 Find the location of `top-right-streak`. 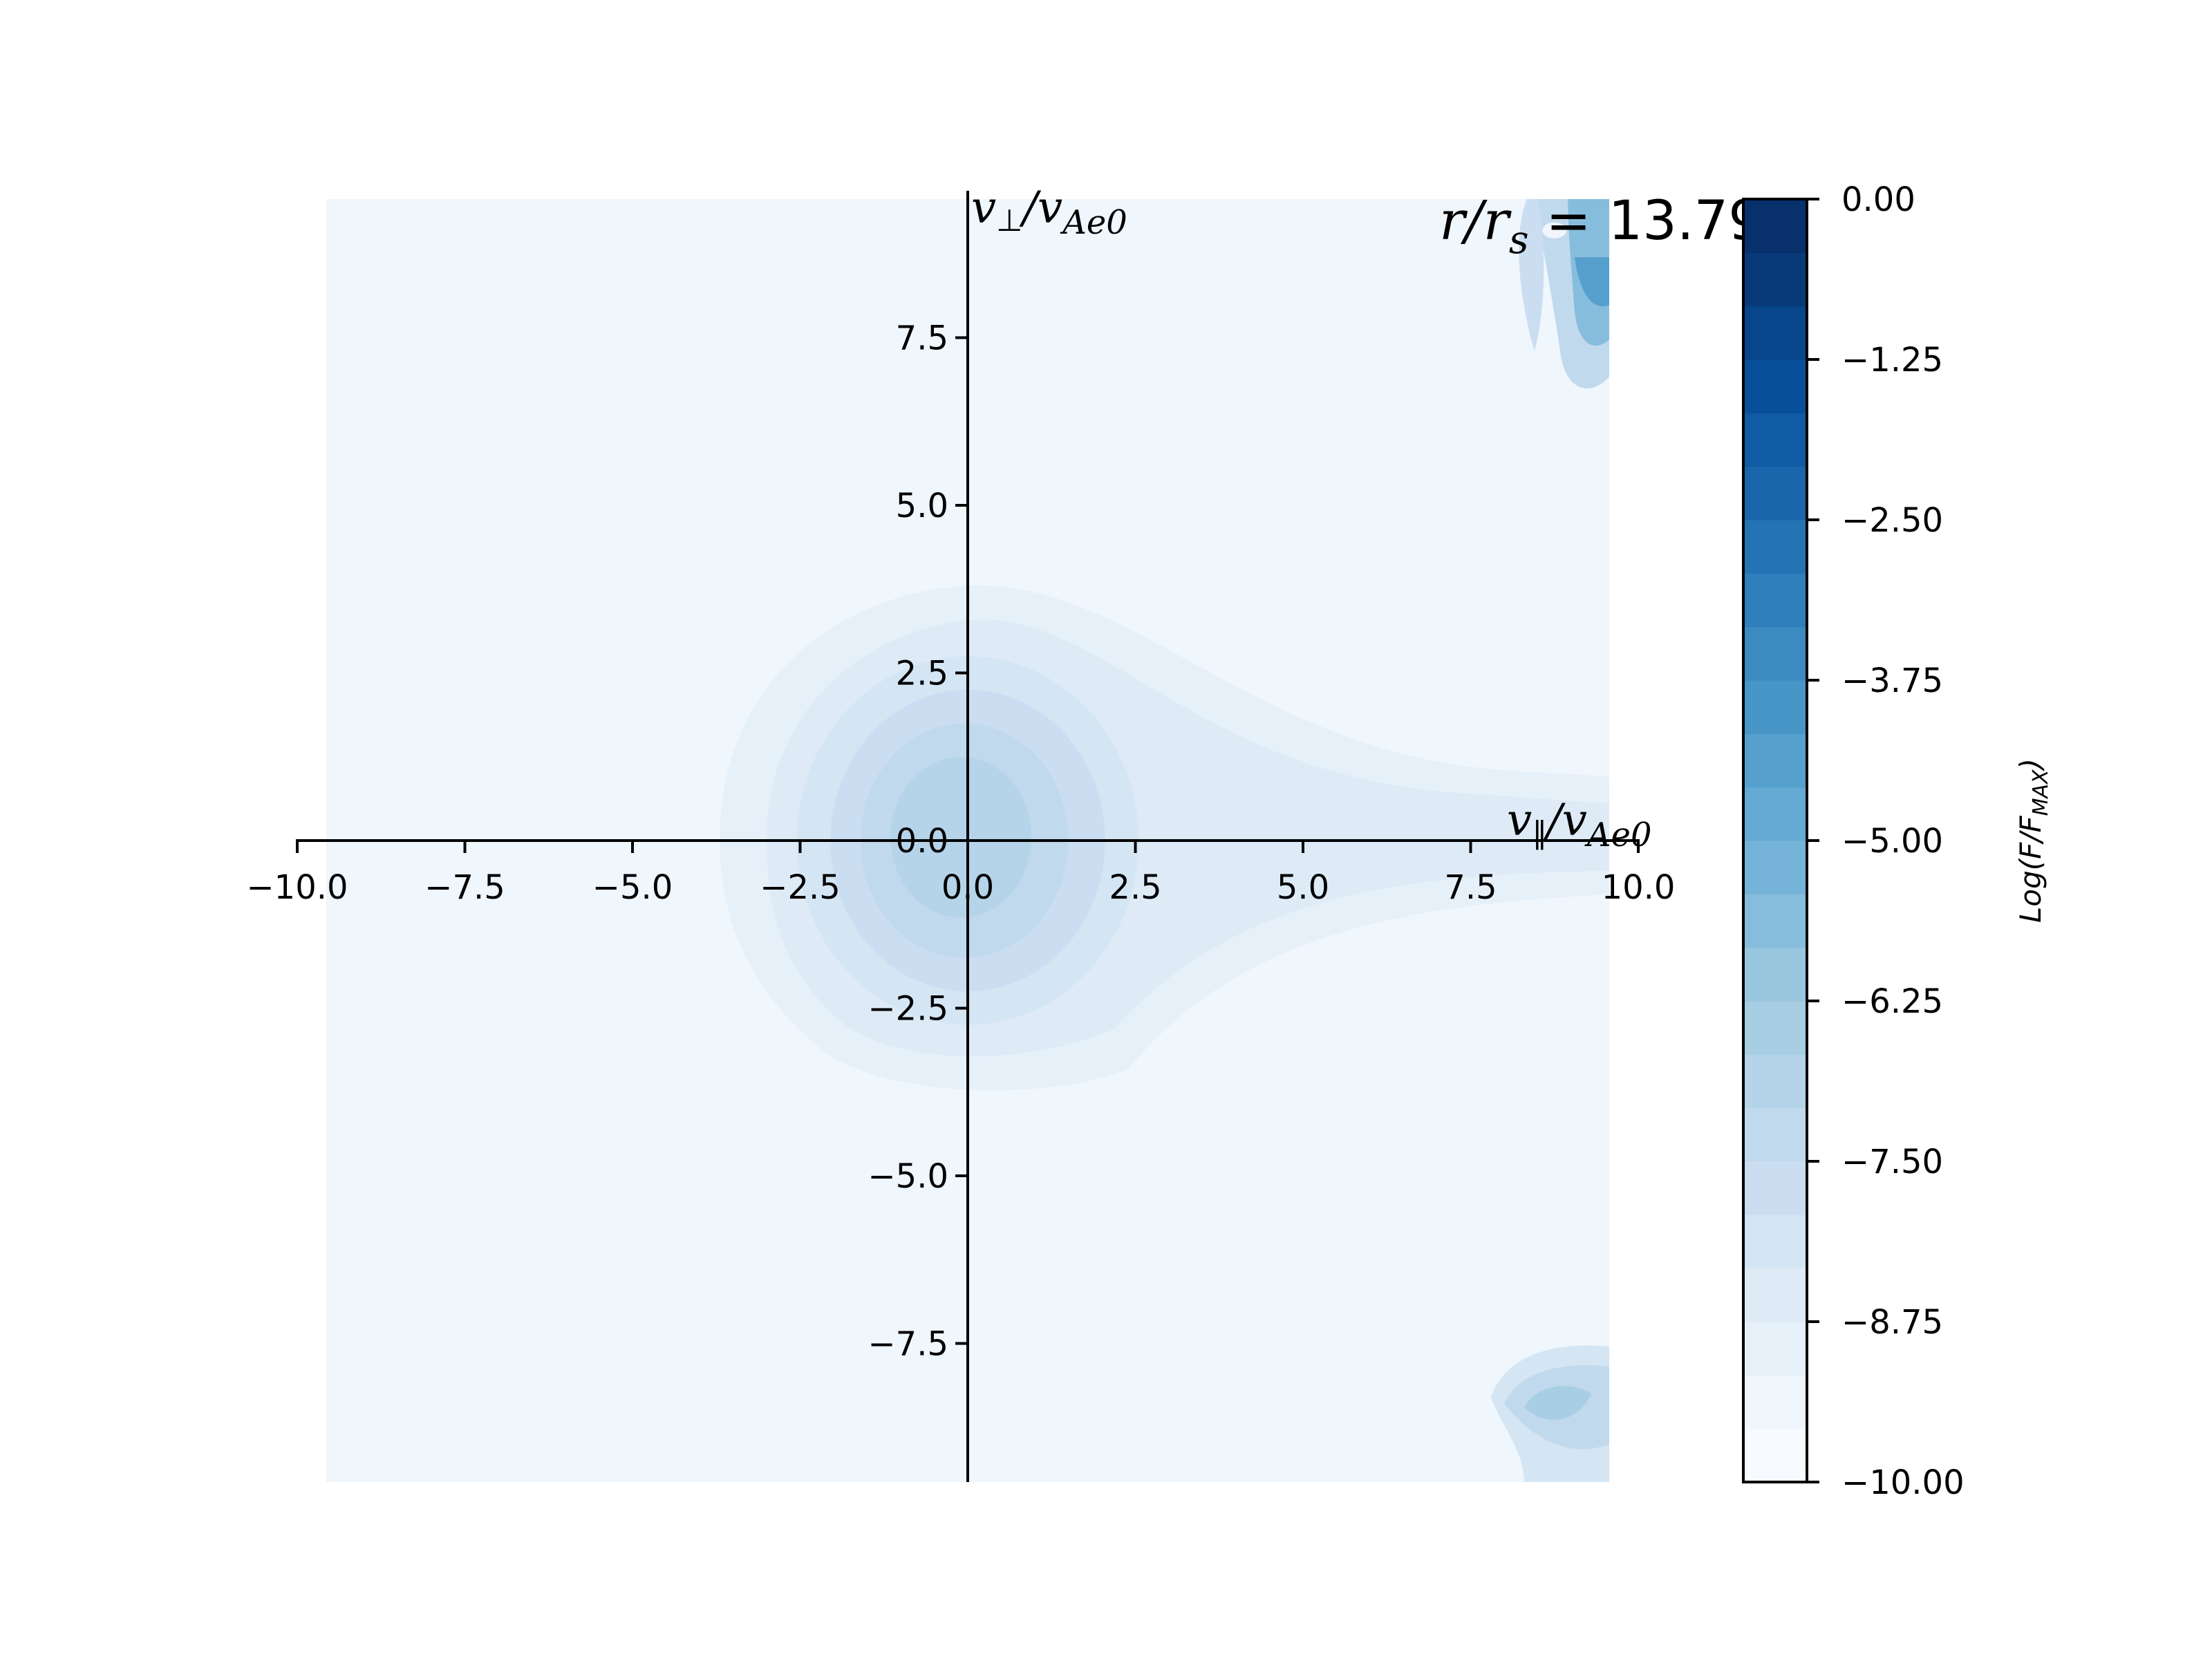

top-right-streak is located at coordinates (1531, 275).